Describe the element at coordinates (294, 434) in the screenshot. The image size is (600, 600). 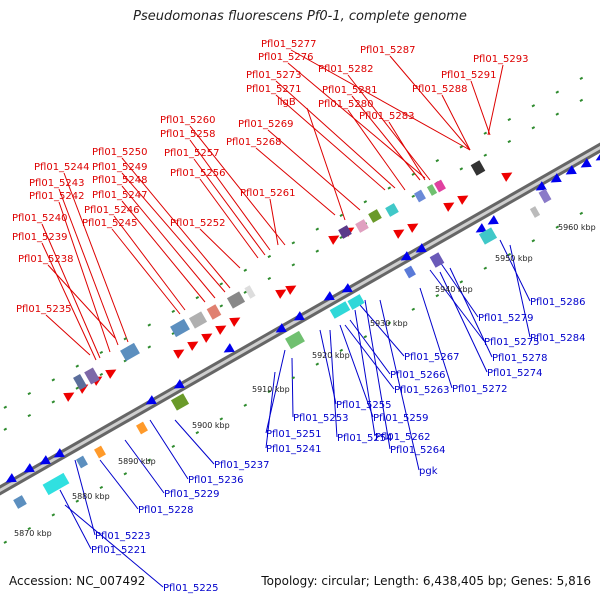
I see `gene-label-pfl01-5251: Pfl01_5251` at that location.